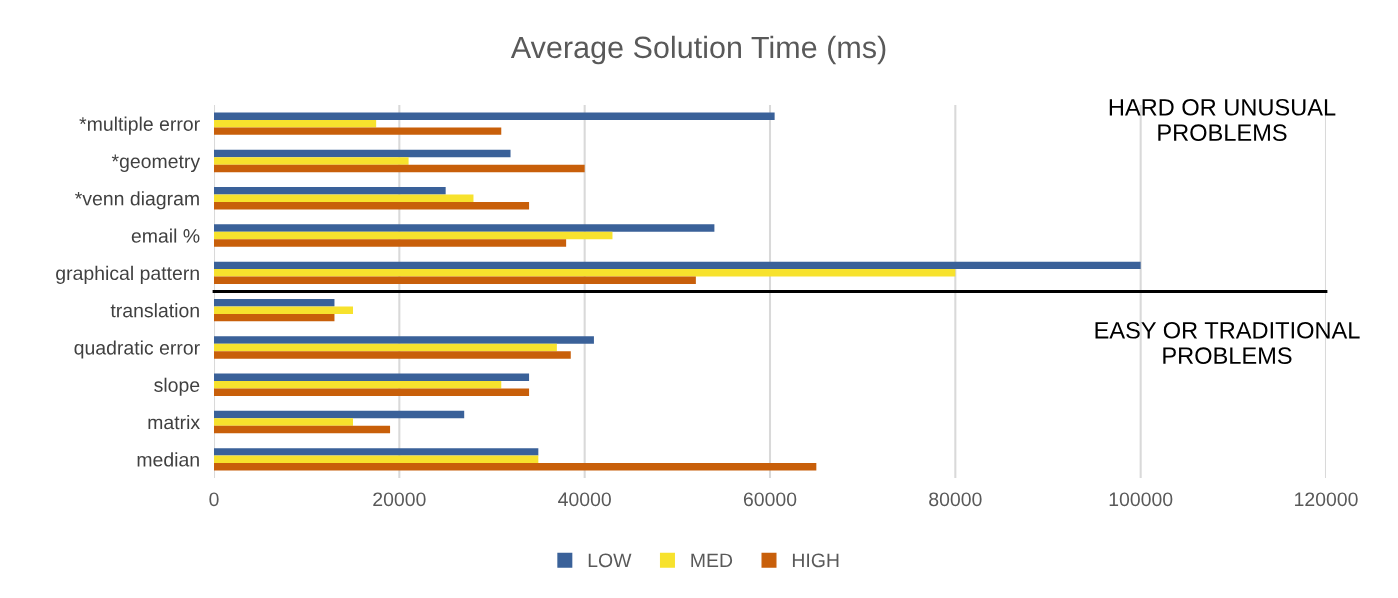  What do you see at coordinates (815, 560) in the screenshot?
I see `legend-label: HIGH` at bounding box center [815, 560].